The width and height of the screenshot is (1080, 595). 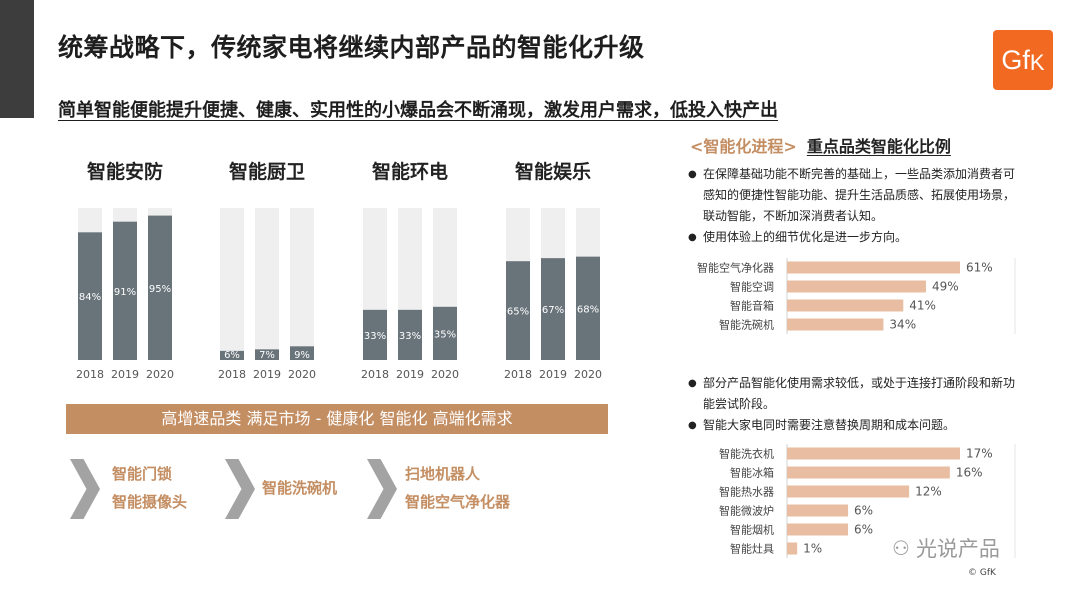 I want to click on example-item: 智能门锁, so click(x=142, y=474).